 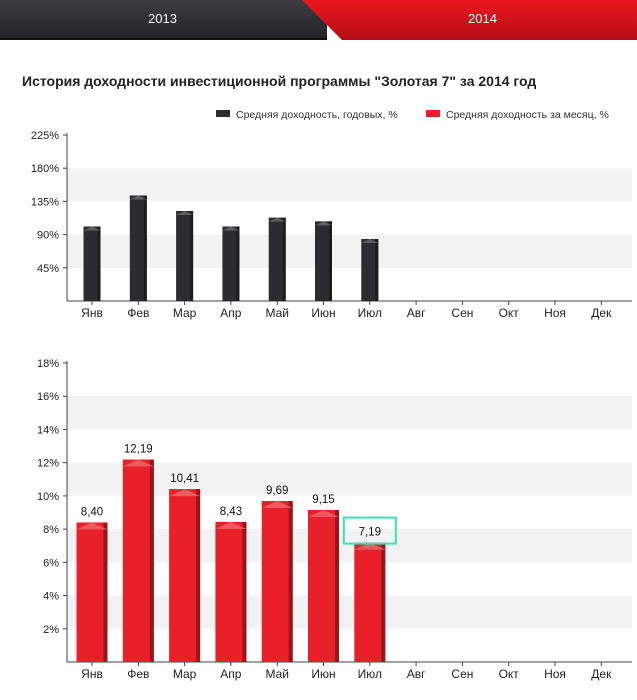 I want to click on y-tick-label: 225%, so click(x=45, y=136).